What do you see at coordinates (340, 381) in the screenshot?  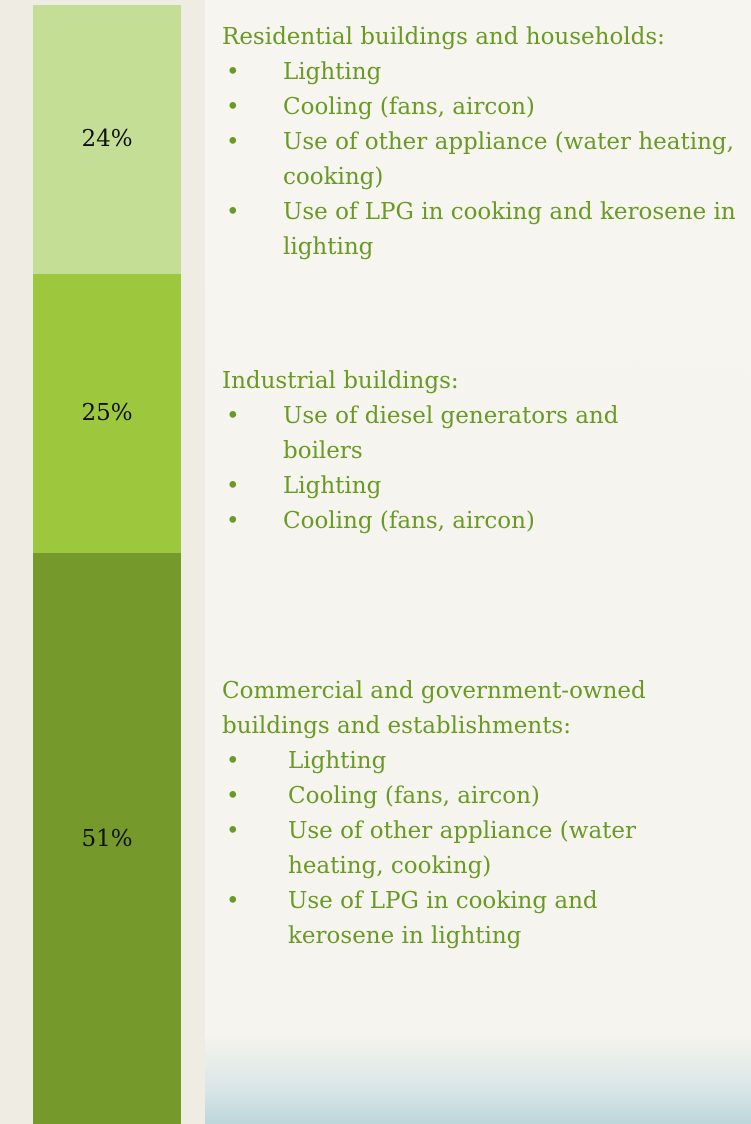 I see `block-heading: Industrial buildings:` at bounding box center [340, 381].